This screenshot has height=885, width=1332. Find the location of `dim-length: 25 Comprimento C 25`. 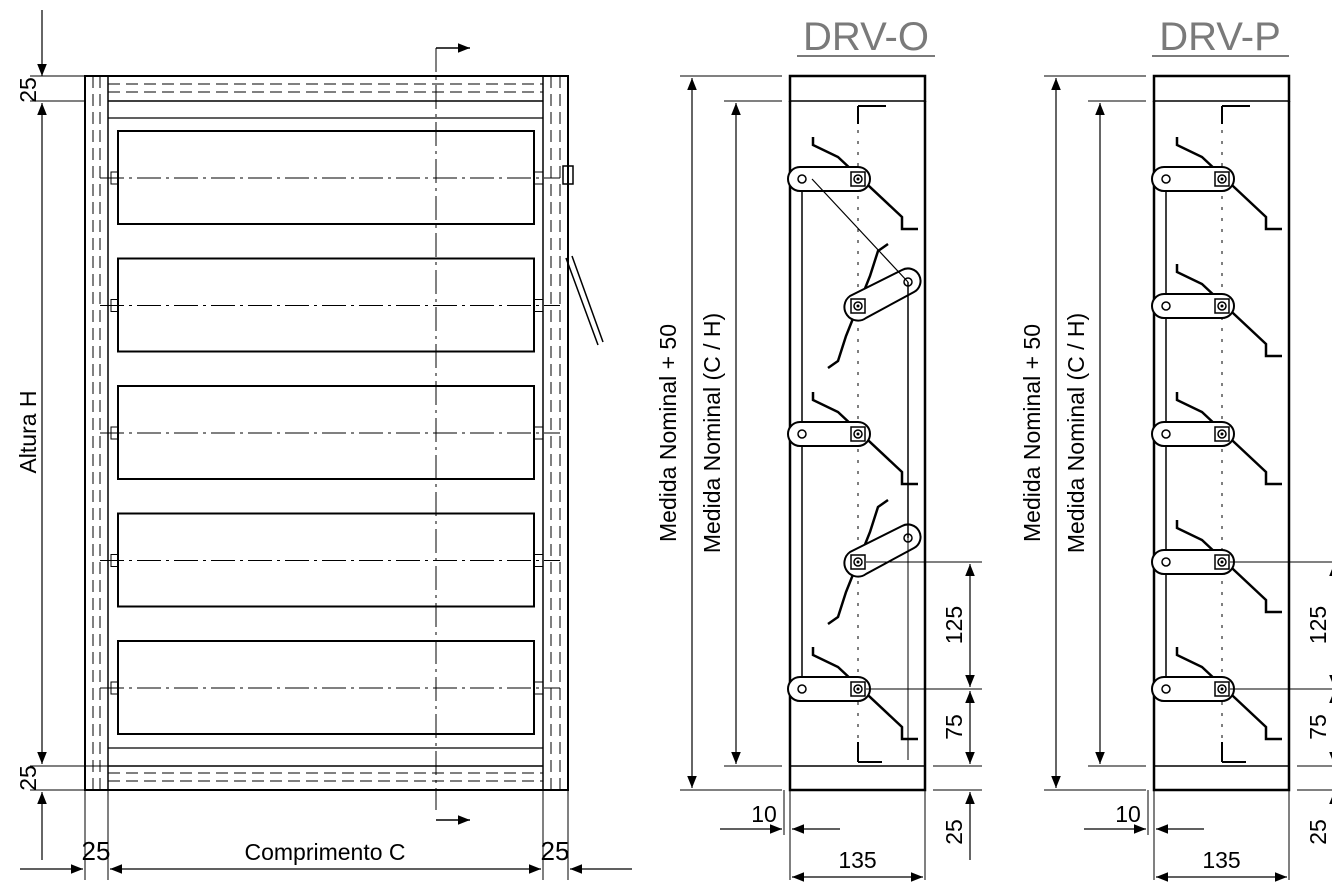

dim-length: 25 Comprimento C 25 is located at coordinates (326, 835).